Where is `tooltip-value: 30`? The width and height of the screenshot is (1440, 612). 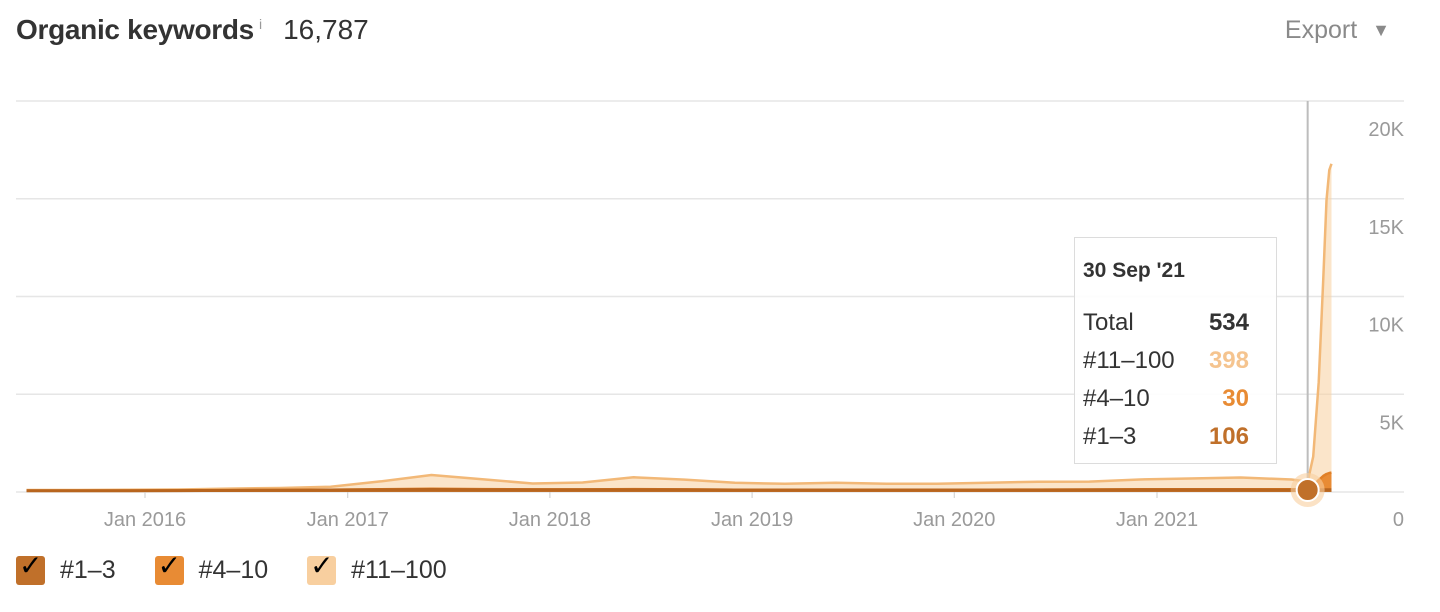
tooltip-value: 30 is located at coordinates (1235, 398).